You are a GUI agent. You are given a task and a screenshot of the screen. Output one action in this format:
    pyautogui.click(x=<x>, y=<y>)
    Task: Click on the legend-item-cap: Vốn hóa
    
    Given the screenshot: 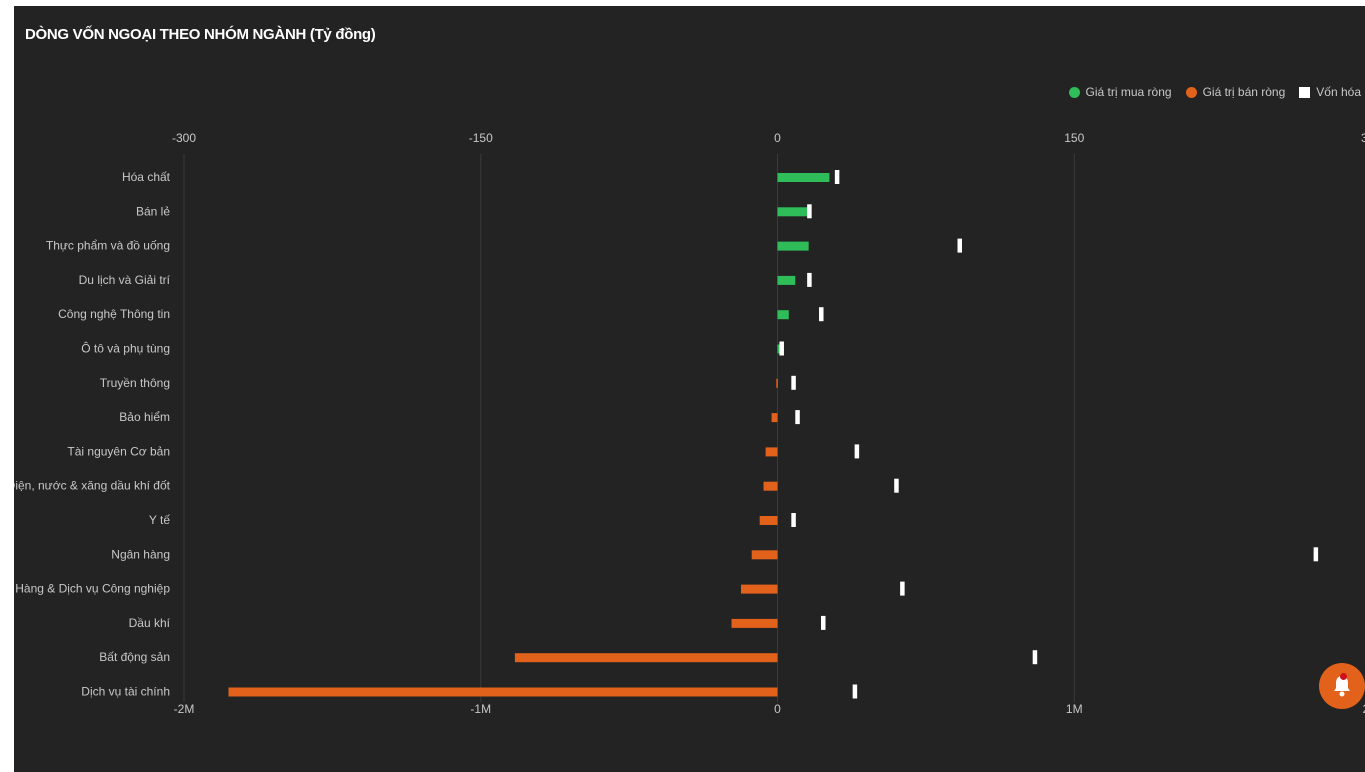 What is the action you would take?
    pyautogui.click(x=1330, y=92)
    